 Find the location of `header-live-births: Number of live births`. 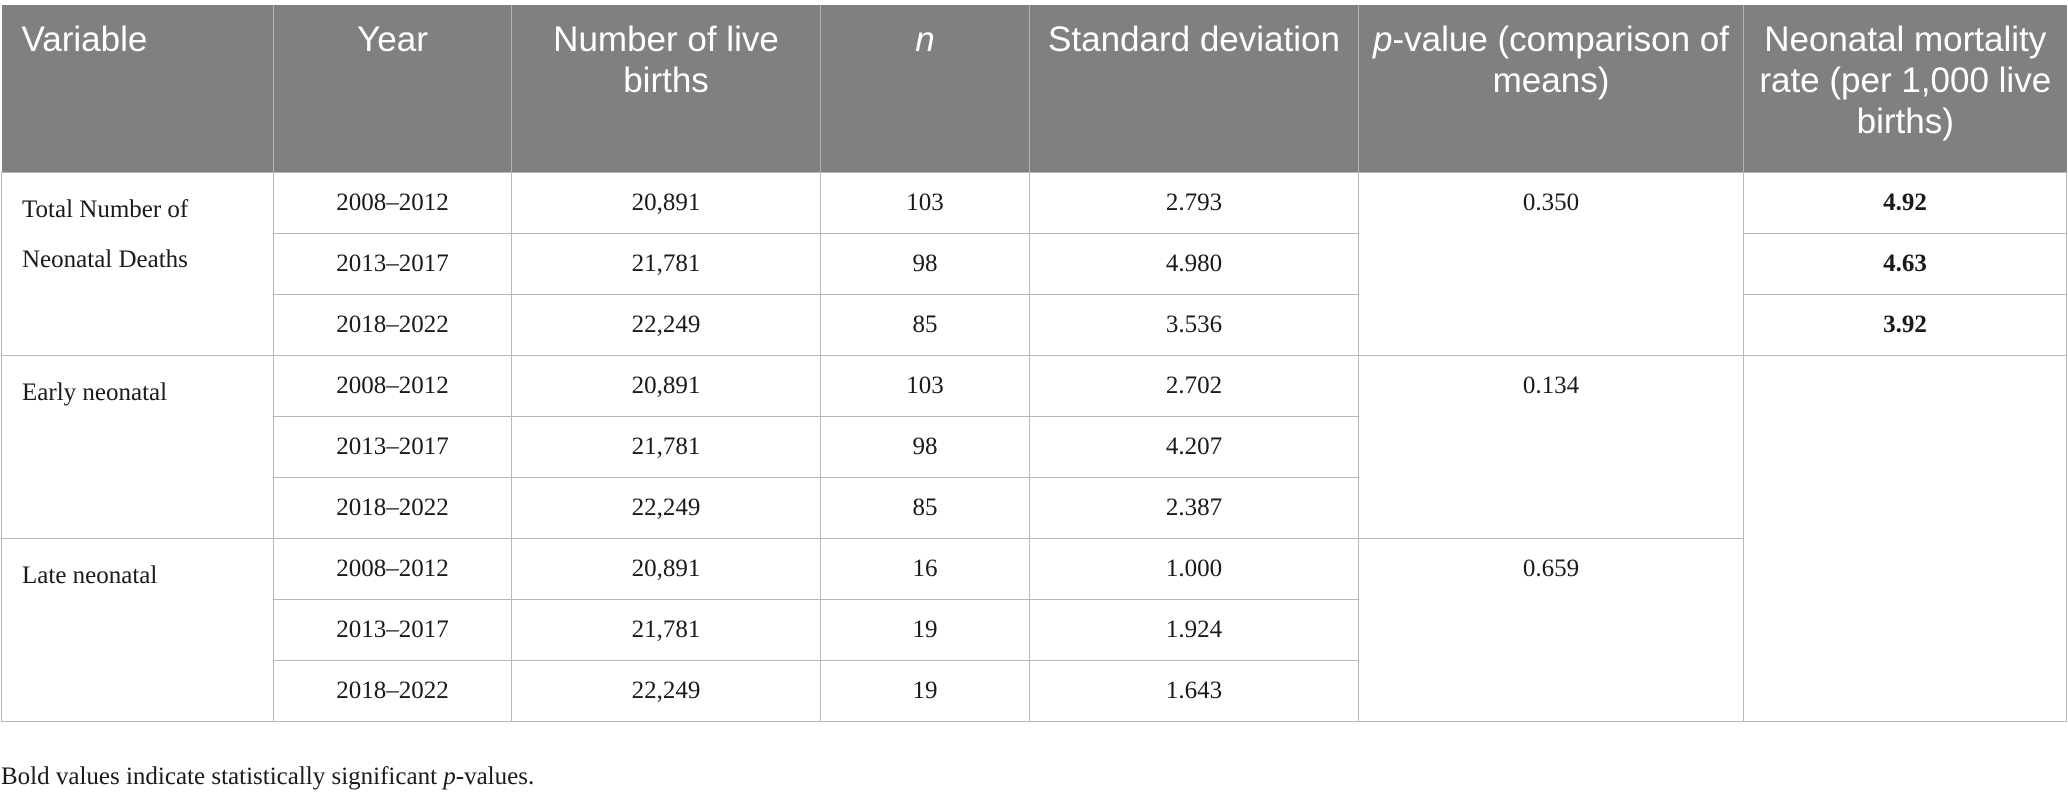

header-live-births: Number of live births is located at coordinates (666, 88).